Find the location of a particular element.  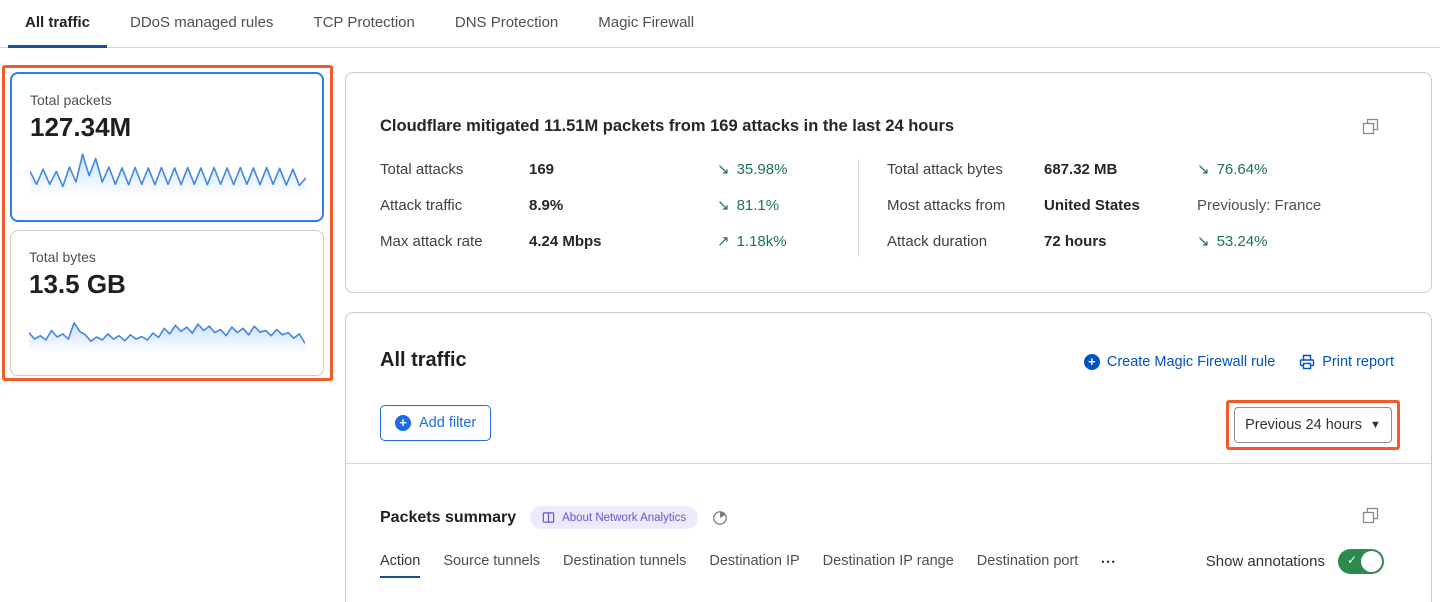

stat-row-attack-traffic: Attack traffic 8.9% ↘ 81.1% is located at coordinates (615, 205).